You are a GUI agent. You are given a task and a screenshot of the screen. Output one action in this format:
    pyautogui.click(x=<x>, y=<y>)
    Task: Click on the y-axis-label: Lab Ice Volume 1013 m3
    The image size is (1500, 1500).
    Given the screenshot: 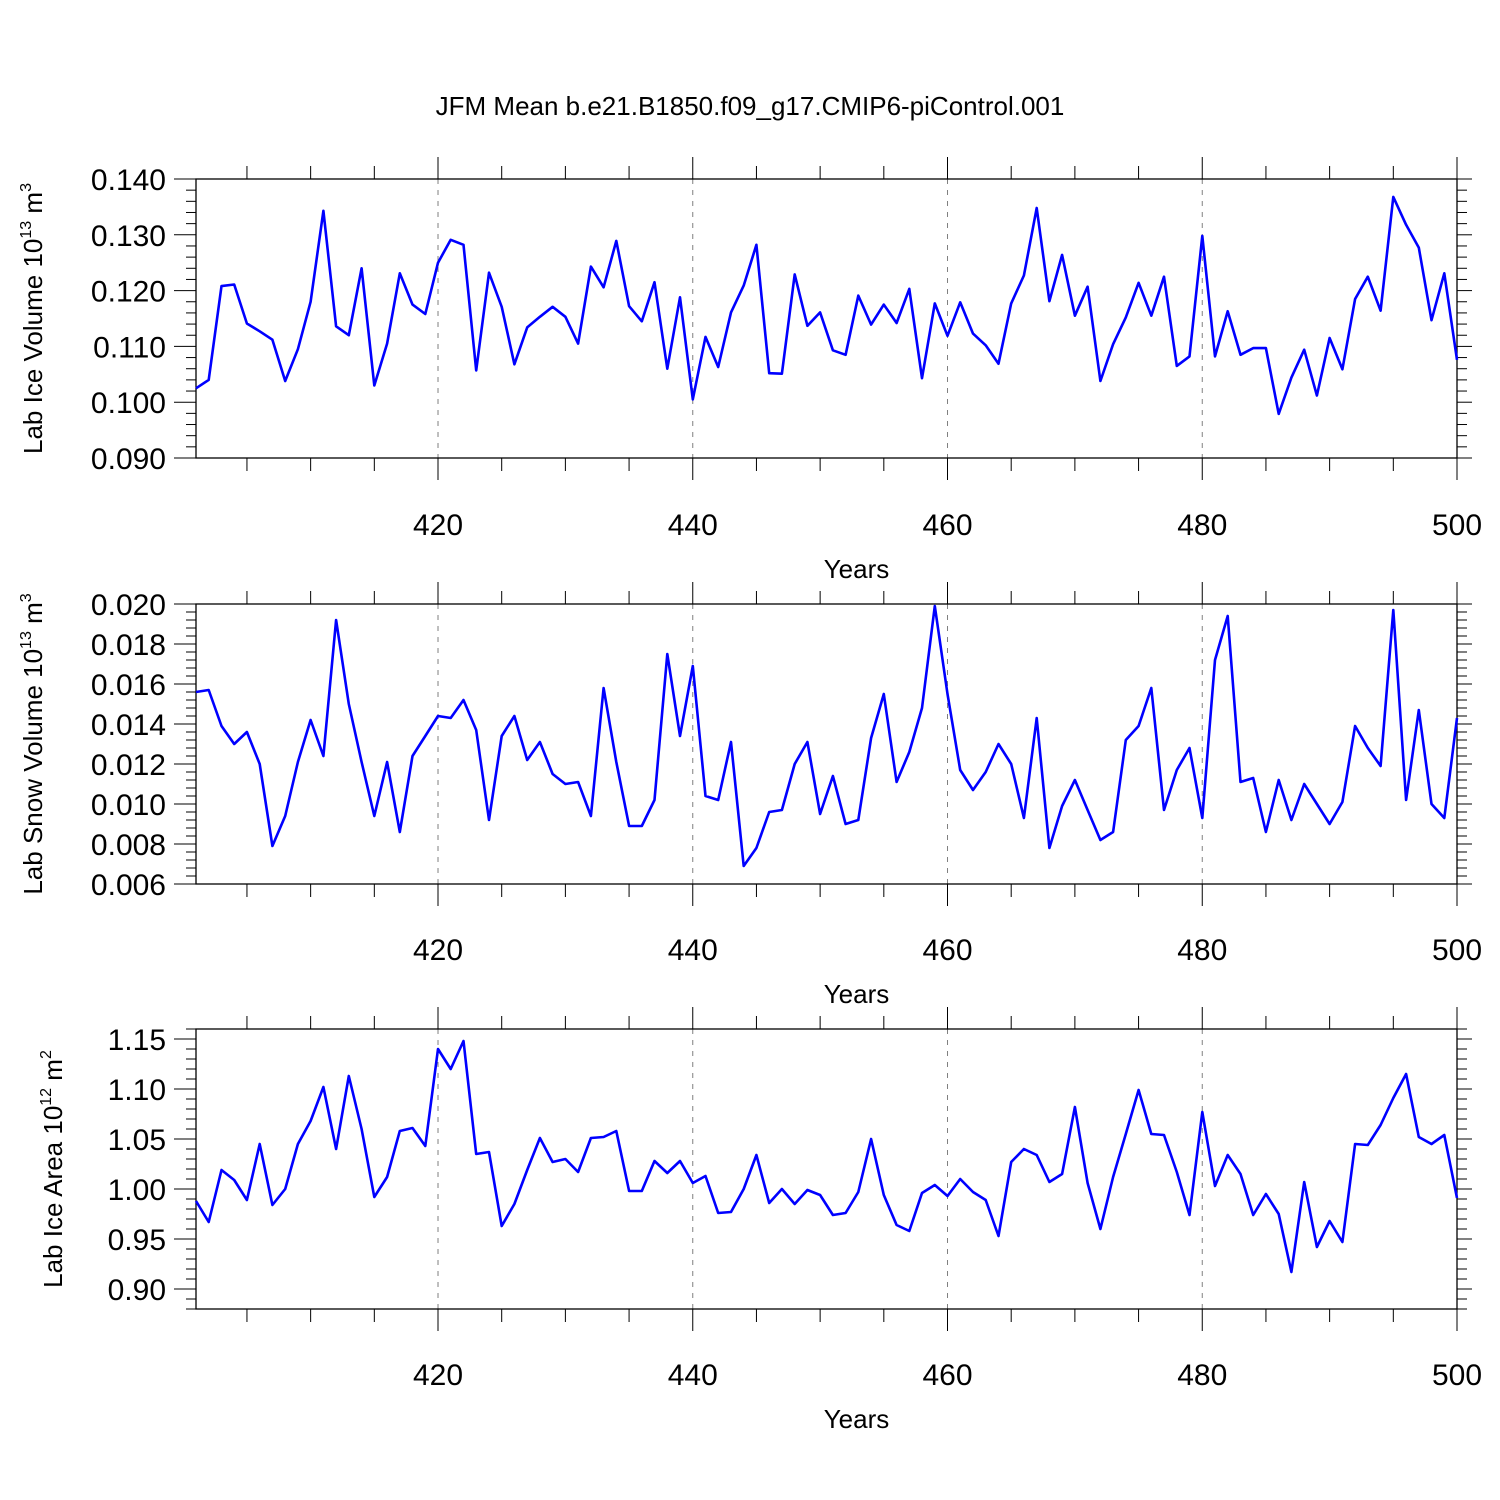 What is the action you would take?
    pyautogui.click(x=33, y=318)
    